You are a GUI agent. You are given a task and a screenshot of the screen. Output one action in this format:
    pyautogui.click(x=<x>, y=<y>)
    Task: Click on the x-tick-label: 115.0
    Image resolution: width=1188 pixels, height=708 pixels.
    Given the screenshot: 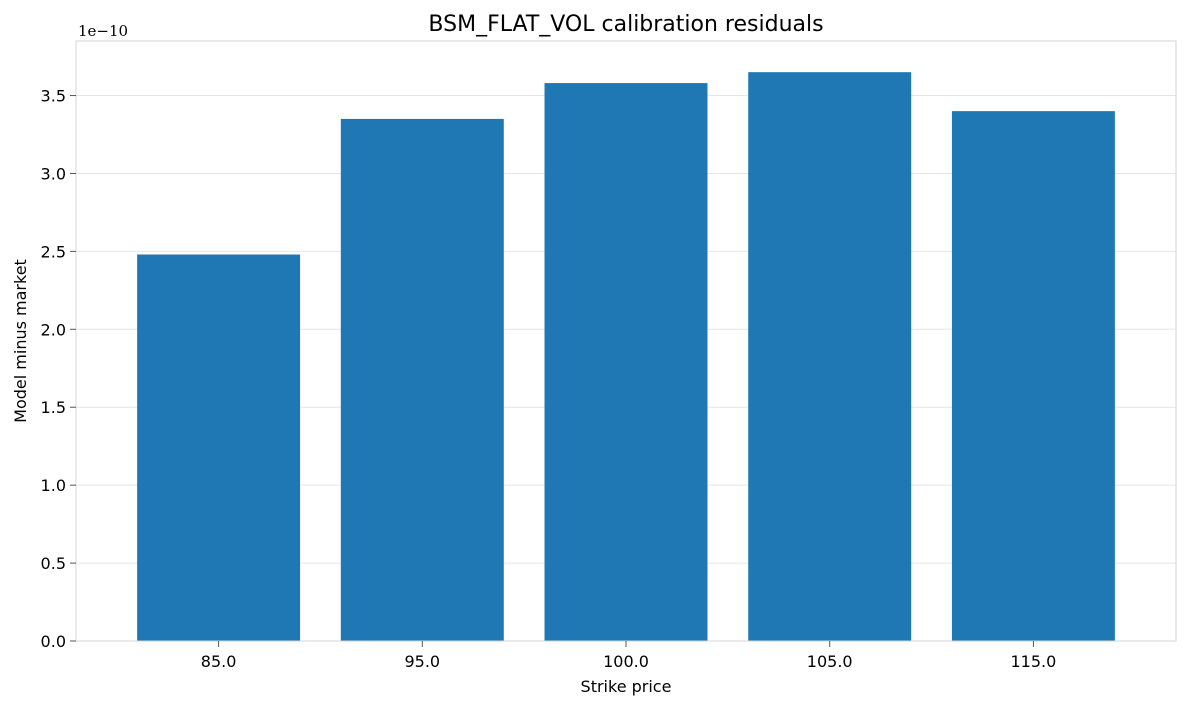 What is the action you would take?
    pyautogui.click(x=1034, y=661)
    